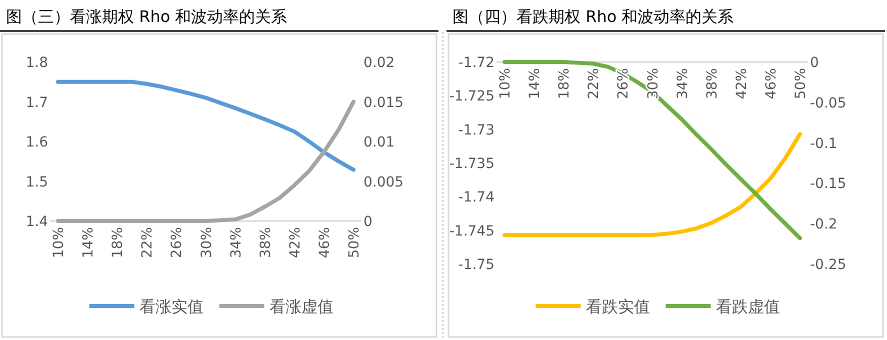 The width and height of the screenshot is (887, 340). Describe the element at coordinates (471, 164) in the screenshot. I see `y-tick-label: -1.735` at that location.